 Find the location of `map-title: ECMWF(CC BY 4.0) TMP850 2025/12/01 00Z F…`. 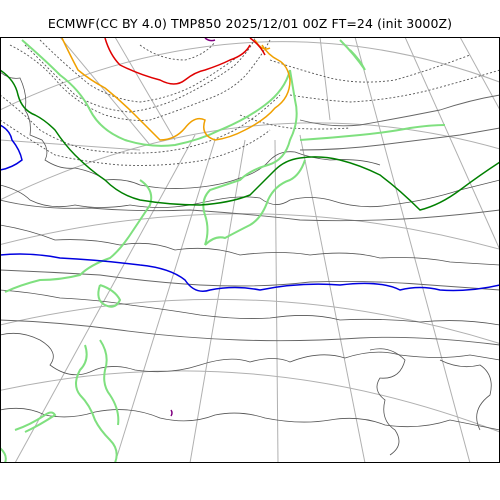

map-title: ECMWF(CC BY 4.0) TMP850 2025/12/01 00Z F… is located at coordinates (250, 23).